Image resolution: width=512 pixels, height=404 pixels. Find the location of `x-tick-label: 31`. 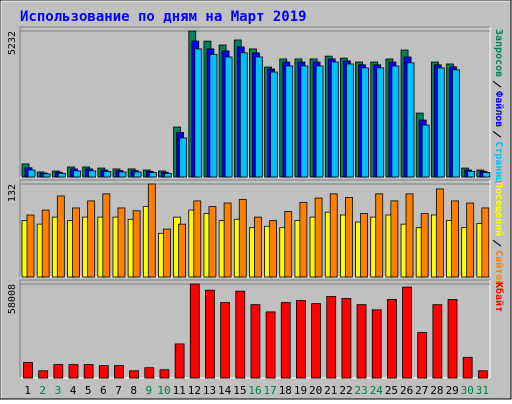

x-tick-label: 31 is located at coordinates (482, 390).